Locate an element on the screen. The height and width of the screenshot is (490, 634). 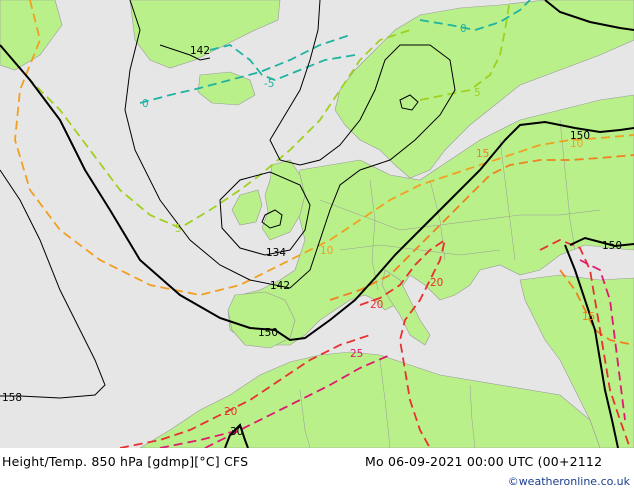
italy-land is located at coordinates (406, 307).